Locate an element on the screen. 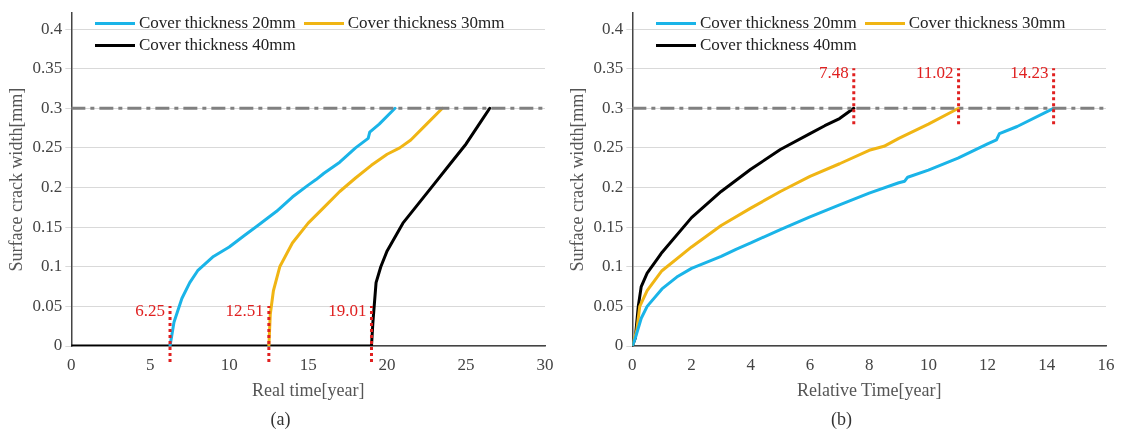 This screenshot has height=430, width=1123. ref-line-label: 6.25 is located at coordinates (150, 310).